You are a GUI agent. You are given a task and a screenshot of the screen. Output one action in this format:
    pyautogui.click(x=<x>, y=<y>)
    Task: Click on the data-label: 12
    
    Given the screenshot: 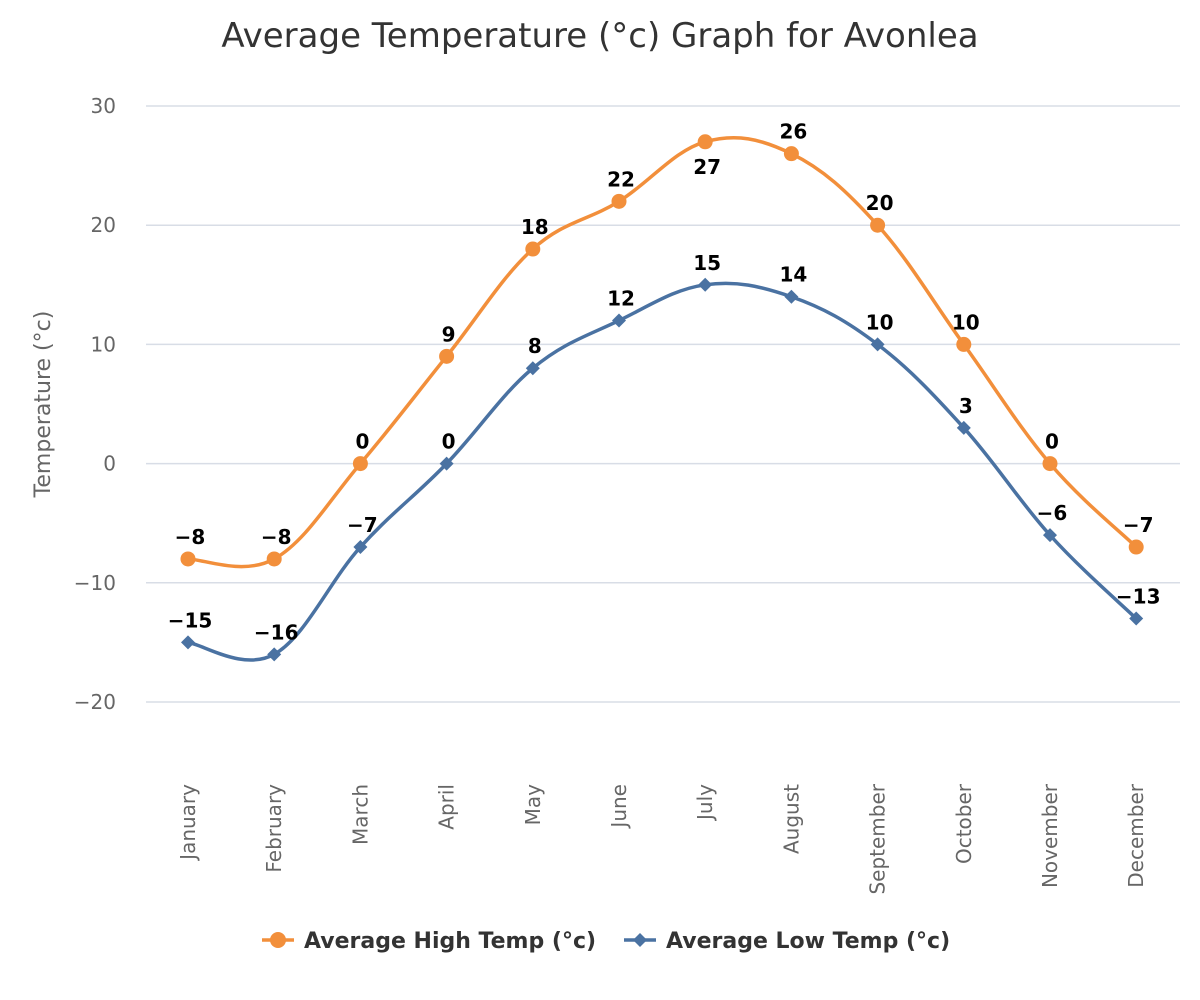 What is the action you would take?
    pyautogui.click(x=621, y=299)
    